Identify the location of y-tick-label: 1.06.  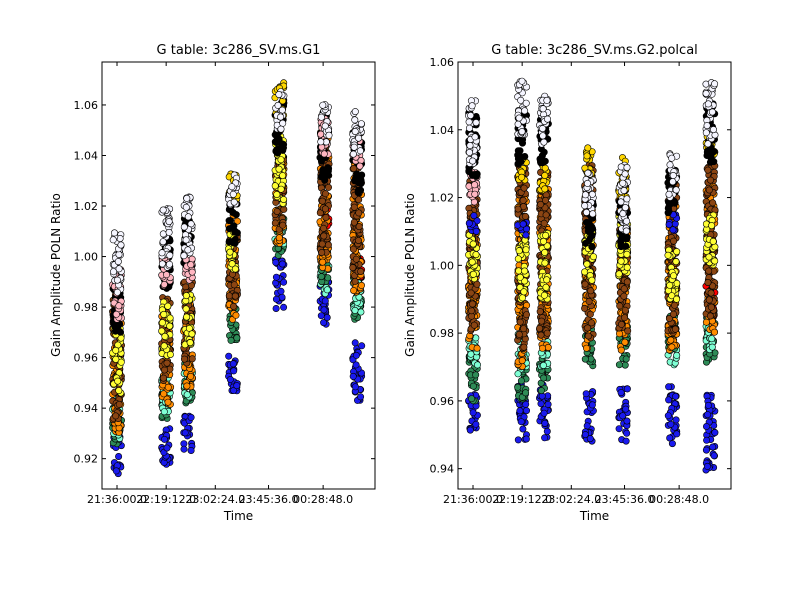
(86, 105).